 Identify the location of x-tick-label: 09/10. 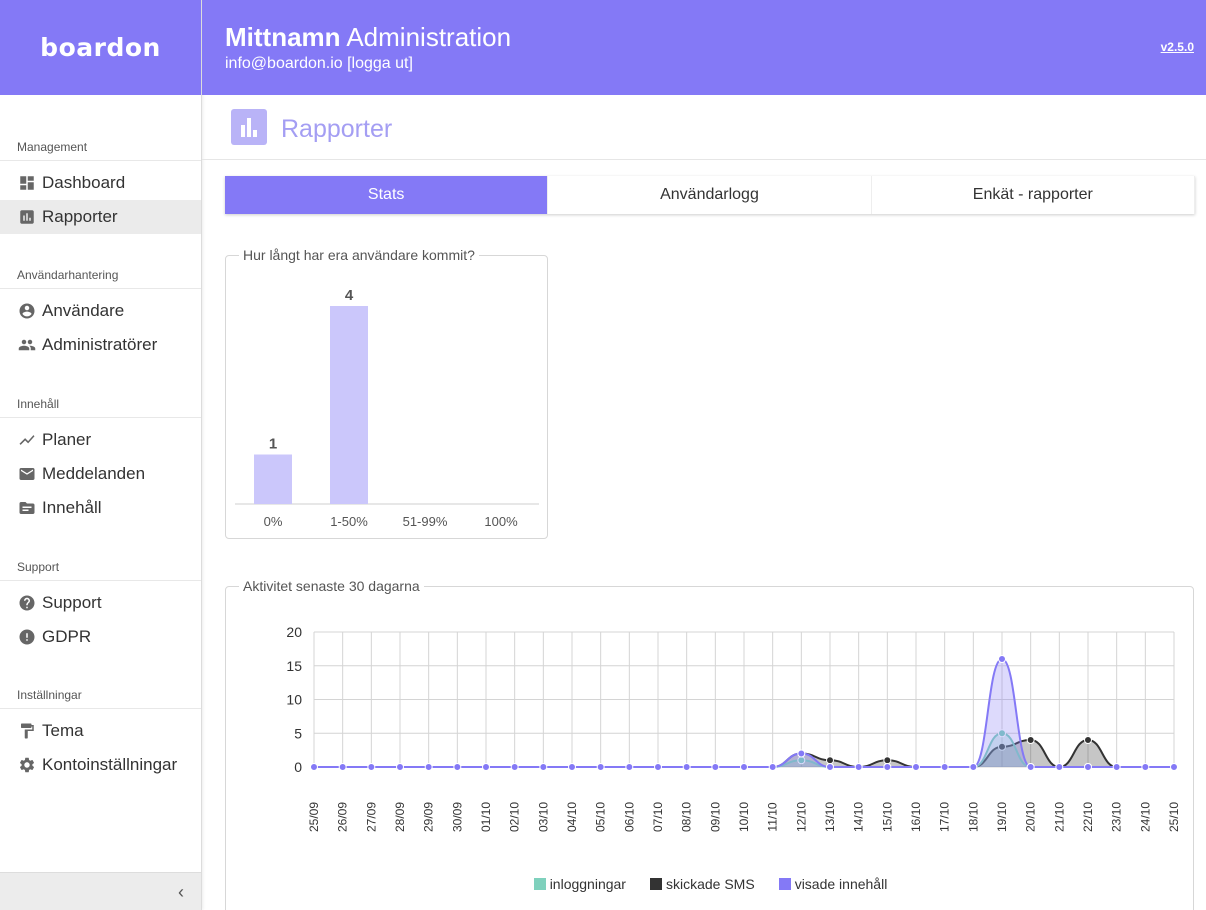
(715, 817).